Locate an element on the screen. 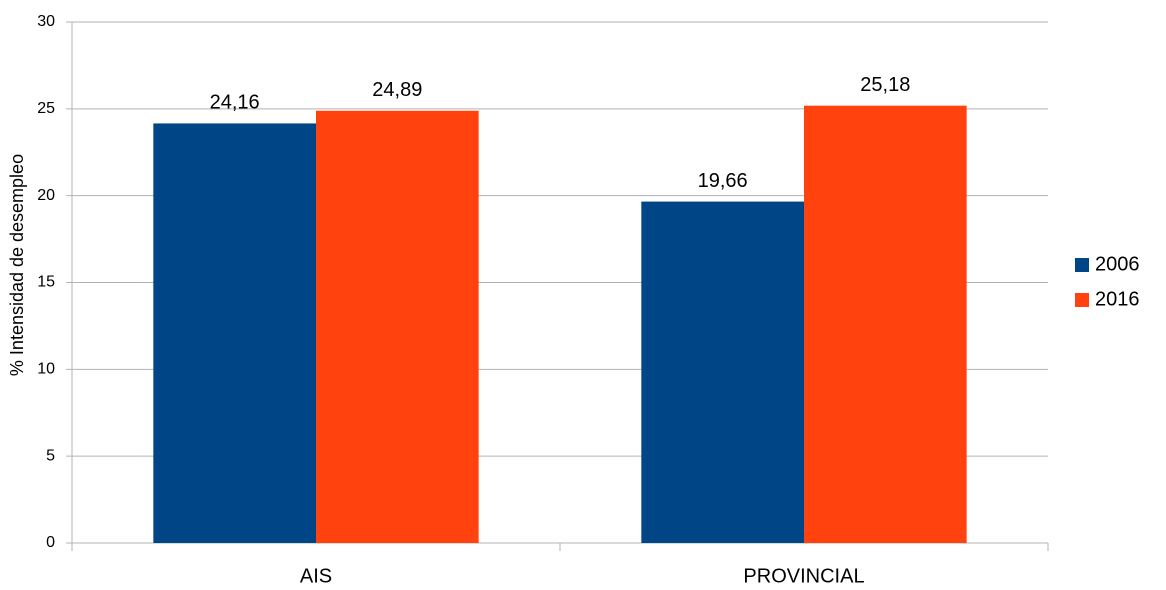  legend-label: 2006 is located at coordinates (1117, 264).